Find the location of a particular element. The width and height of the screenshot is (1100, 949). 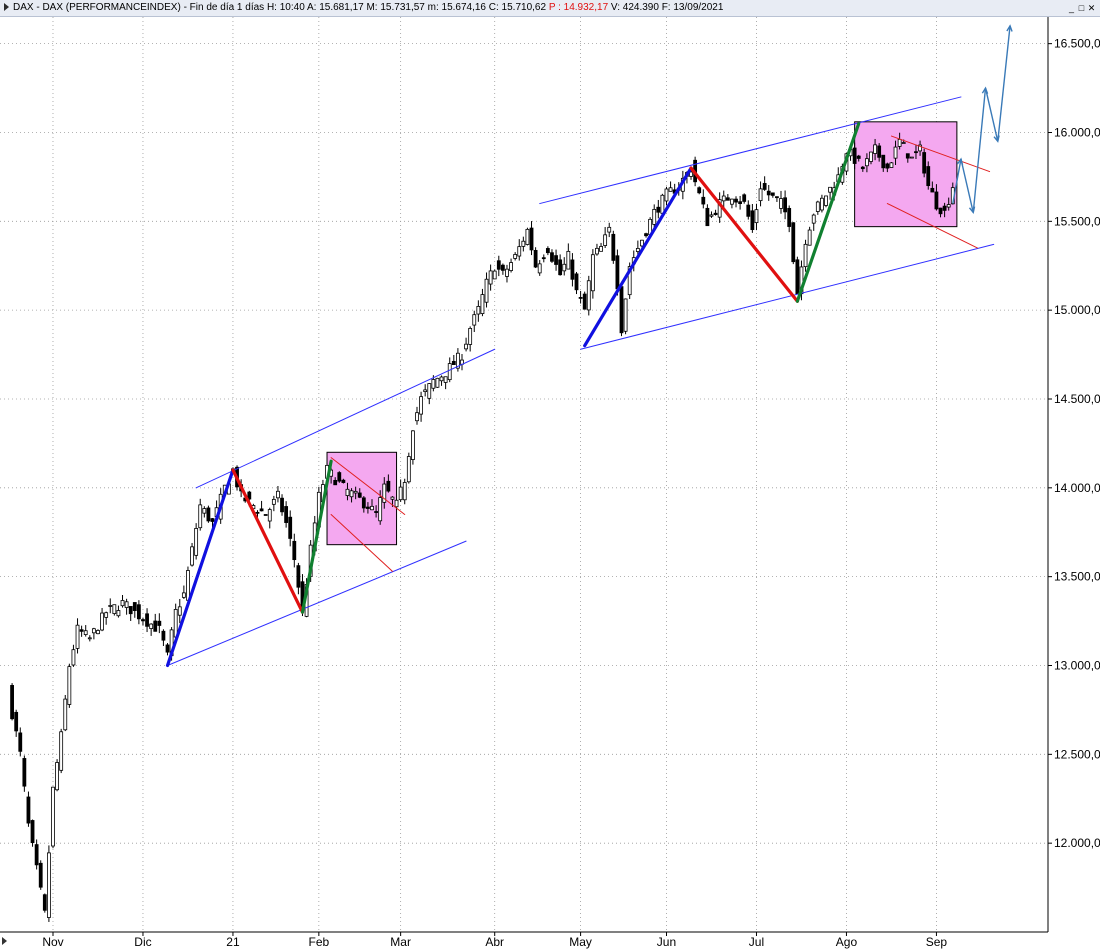

maximize-icon: □ is located at coordinates (1081, 7).